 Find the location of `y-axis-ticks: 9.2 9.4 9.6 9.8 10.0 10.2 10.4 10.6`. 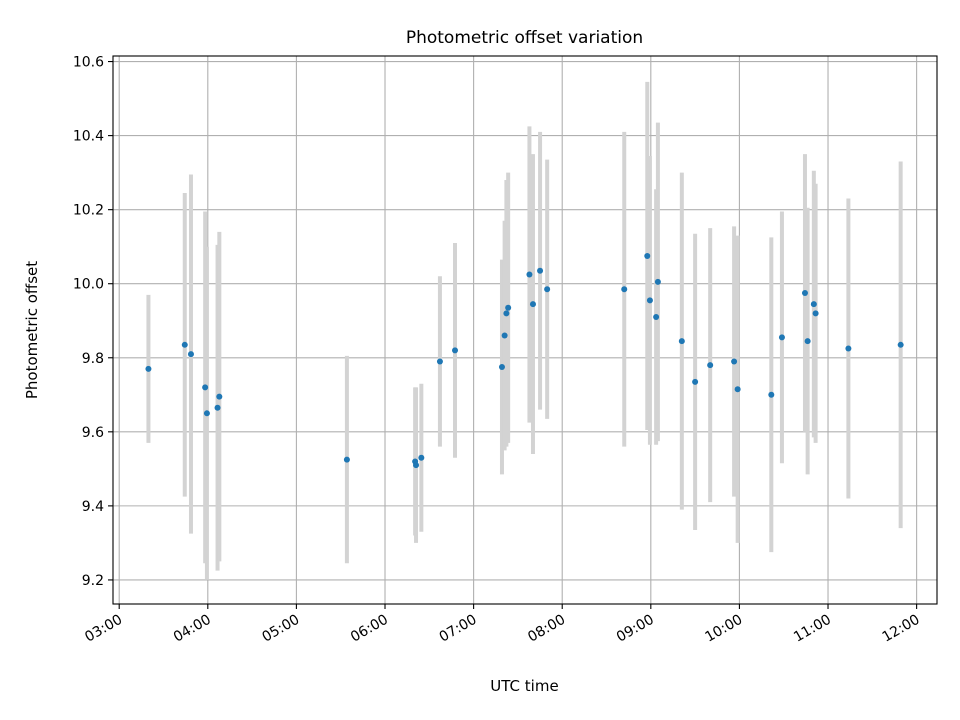

y-axis-ticks: 9.2 9.4 9.6 9.8 10.0 10.2 10.4 10.6 is located at coordinates (93, 322).